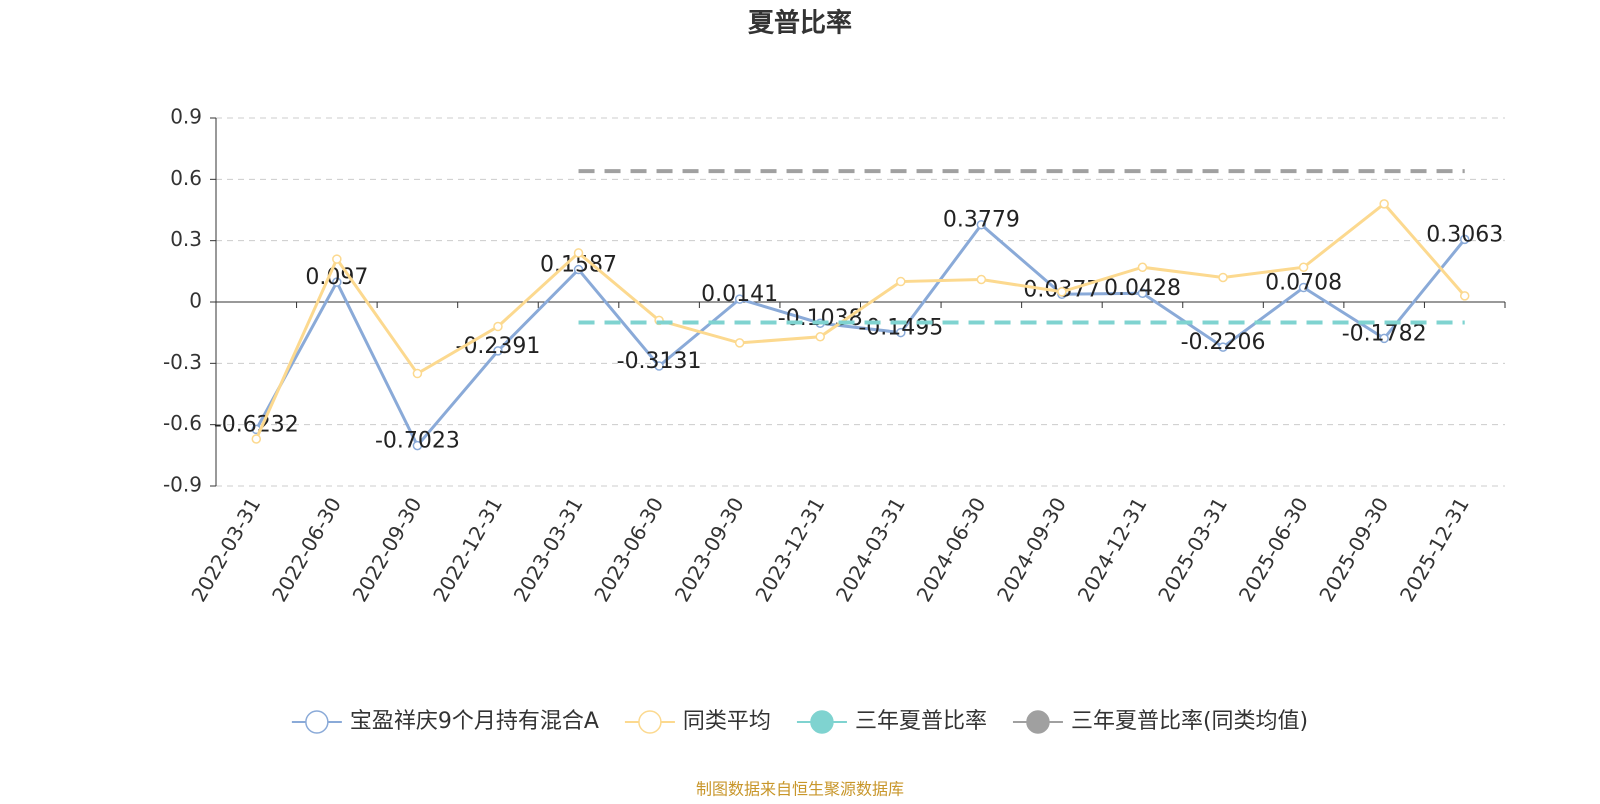 Image resolution: width=1600 pixels, height=804 pixels. Describe the element at coordinates (820, 318) in the screenshot. I see `data-label: -0.1038` at that location.